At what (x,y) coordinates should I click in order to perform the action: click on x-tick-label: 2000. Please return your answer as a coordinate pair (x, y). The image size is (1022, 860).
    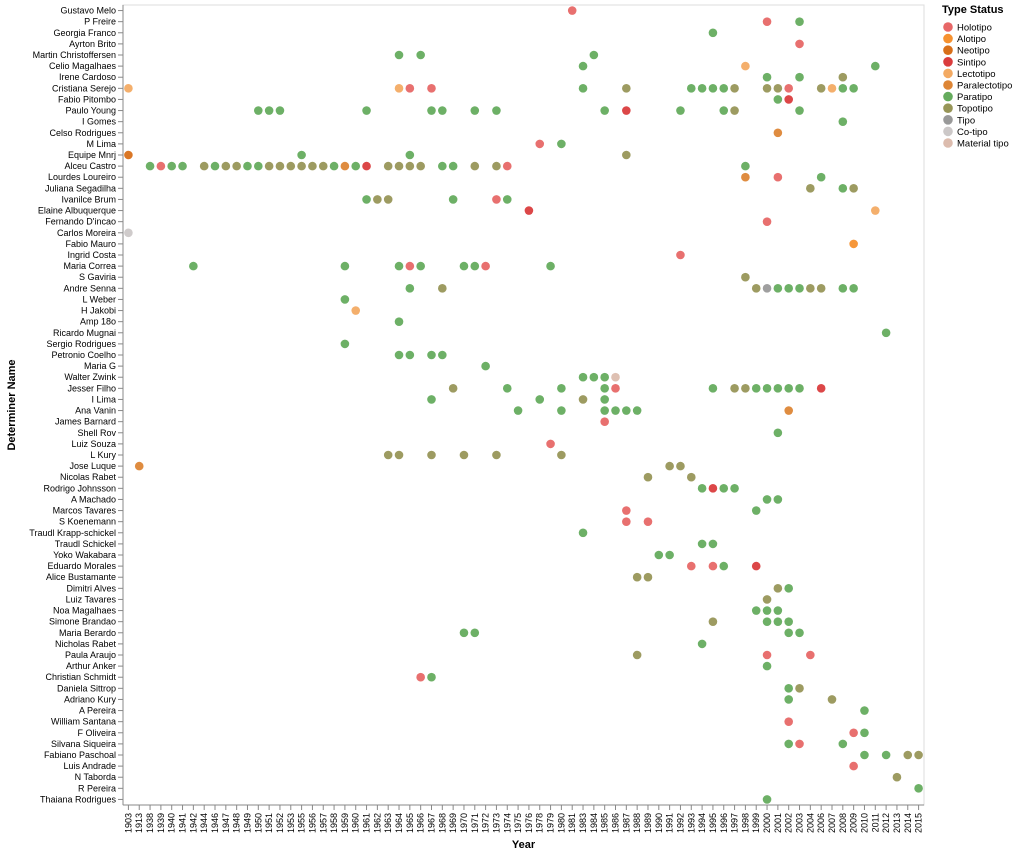
    Looking at the image, I should click on (767, 823).